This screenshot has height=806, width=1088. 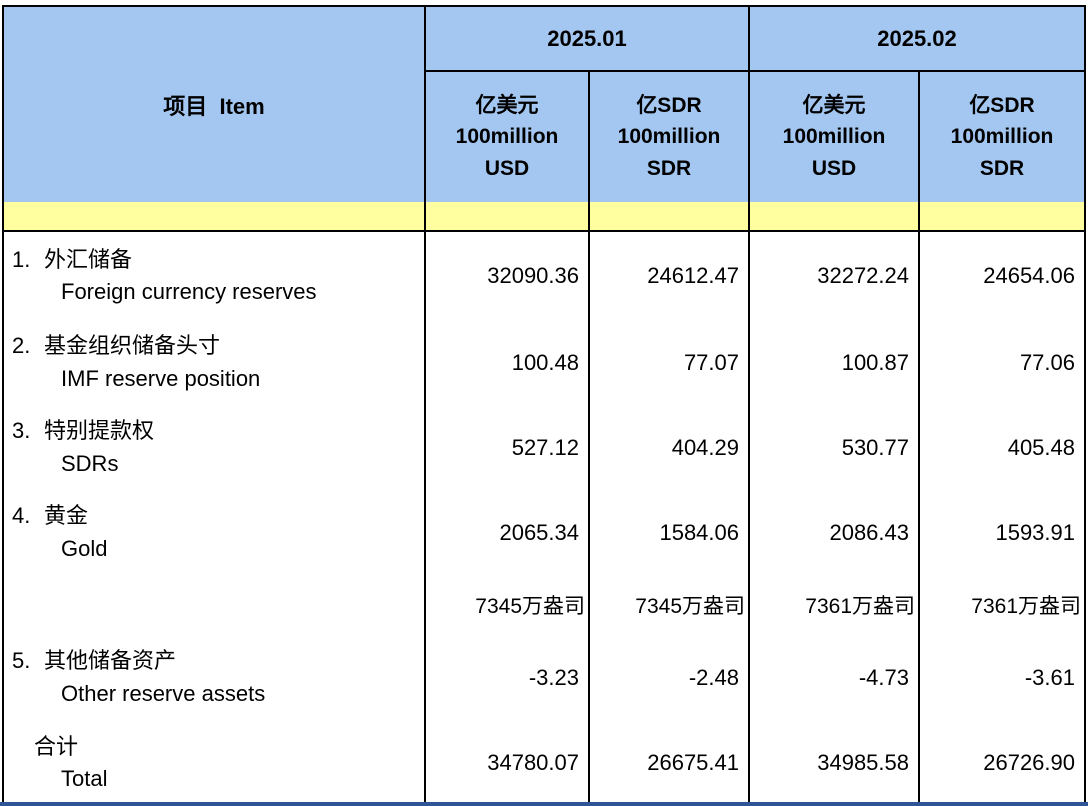 I want to click on item-label-cell-empty, so click(x=214, y=605).